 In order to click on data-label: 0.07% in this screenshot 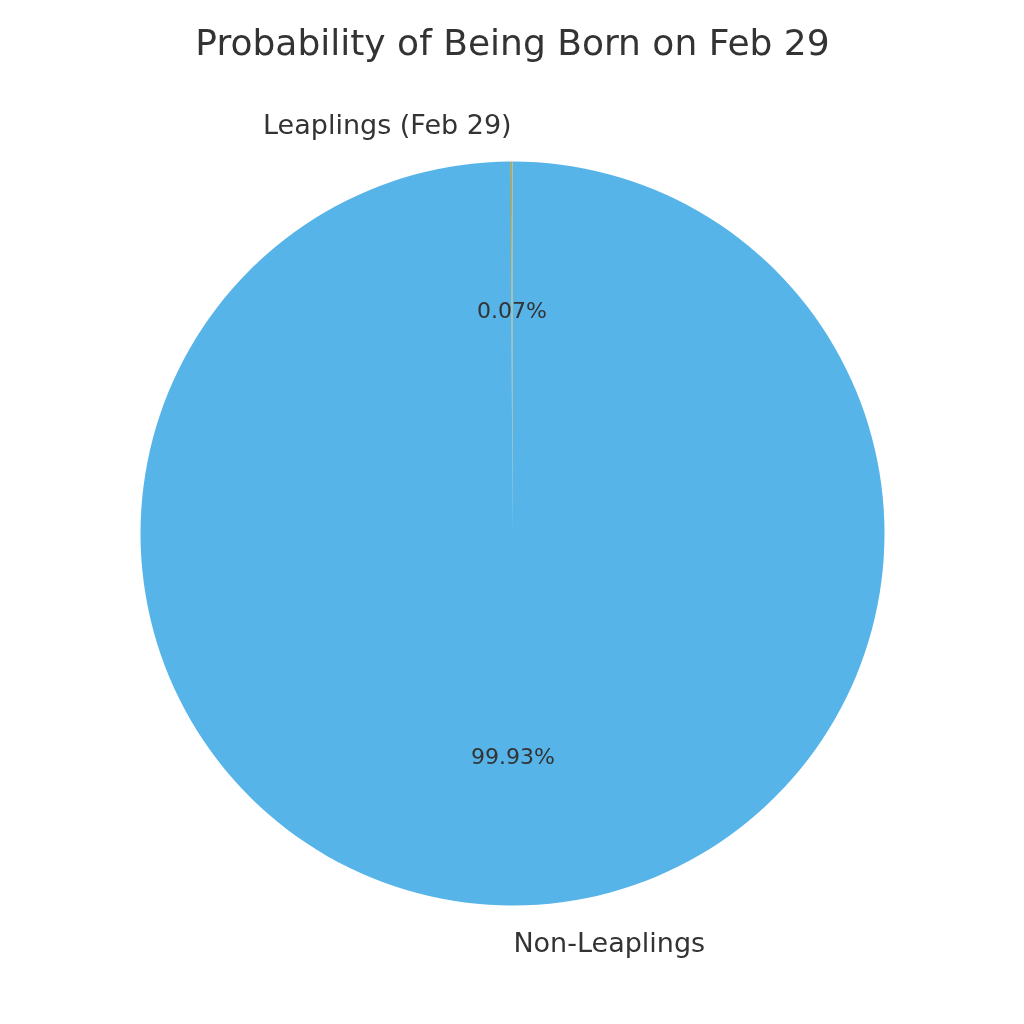, I will do `click(512, 310)`.